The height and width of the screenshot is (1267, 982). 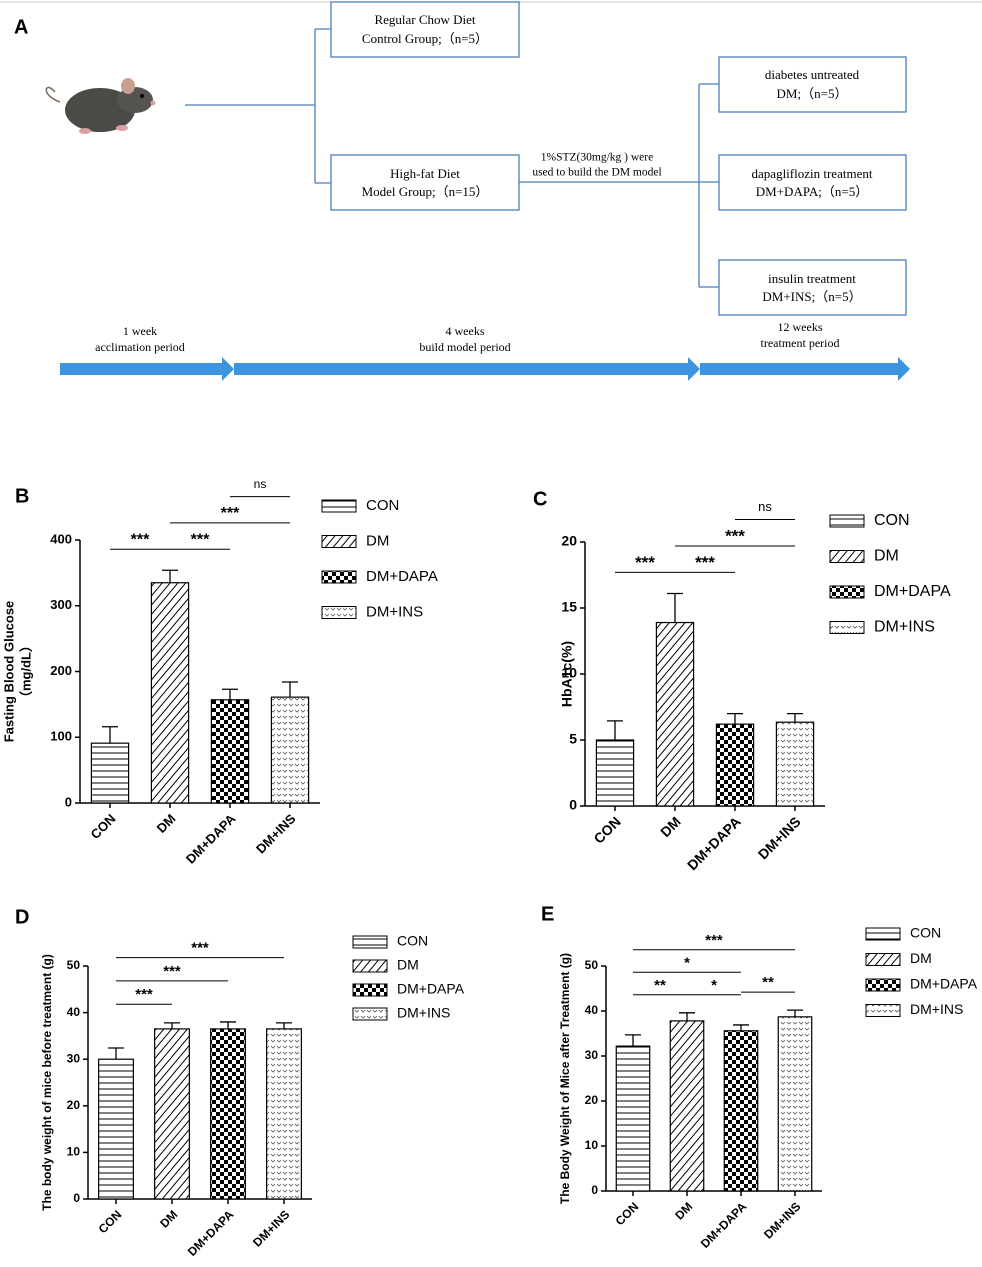 I want to click on y-axis-label: （mg/dL）, so click(x=25, y=671).